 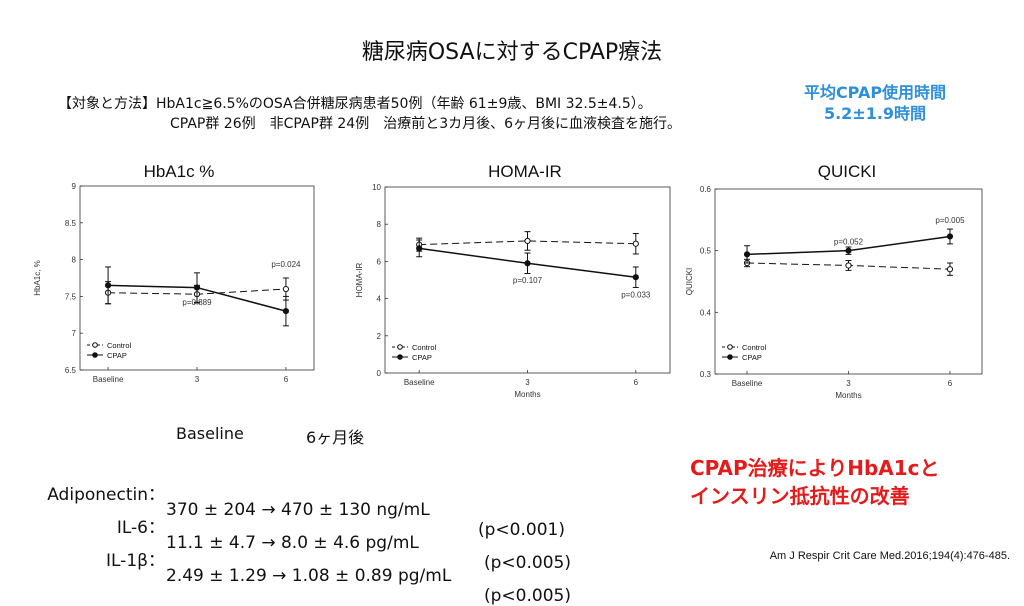 What do you see at coordinates (815, 468) in the screenshot?
I see `conclusion-line-1: CPAP治療によりHbA1cと` at bounding box center [815, 468].